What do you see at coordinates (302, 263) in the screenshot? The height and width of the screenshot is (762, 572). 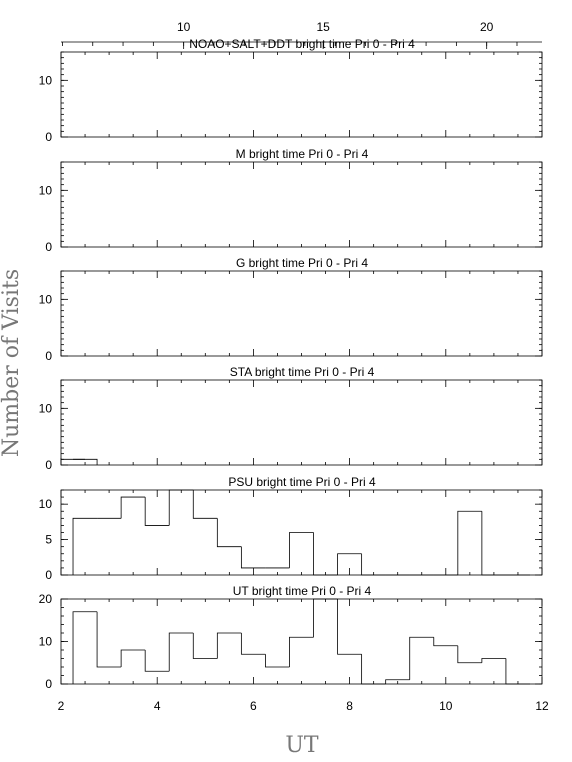 I see `panel-title: G bright time Pri 0 - Pri 4` at bounding box center [302, 263].